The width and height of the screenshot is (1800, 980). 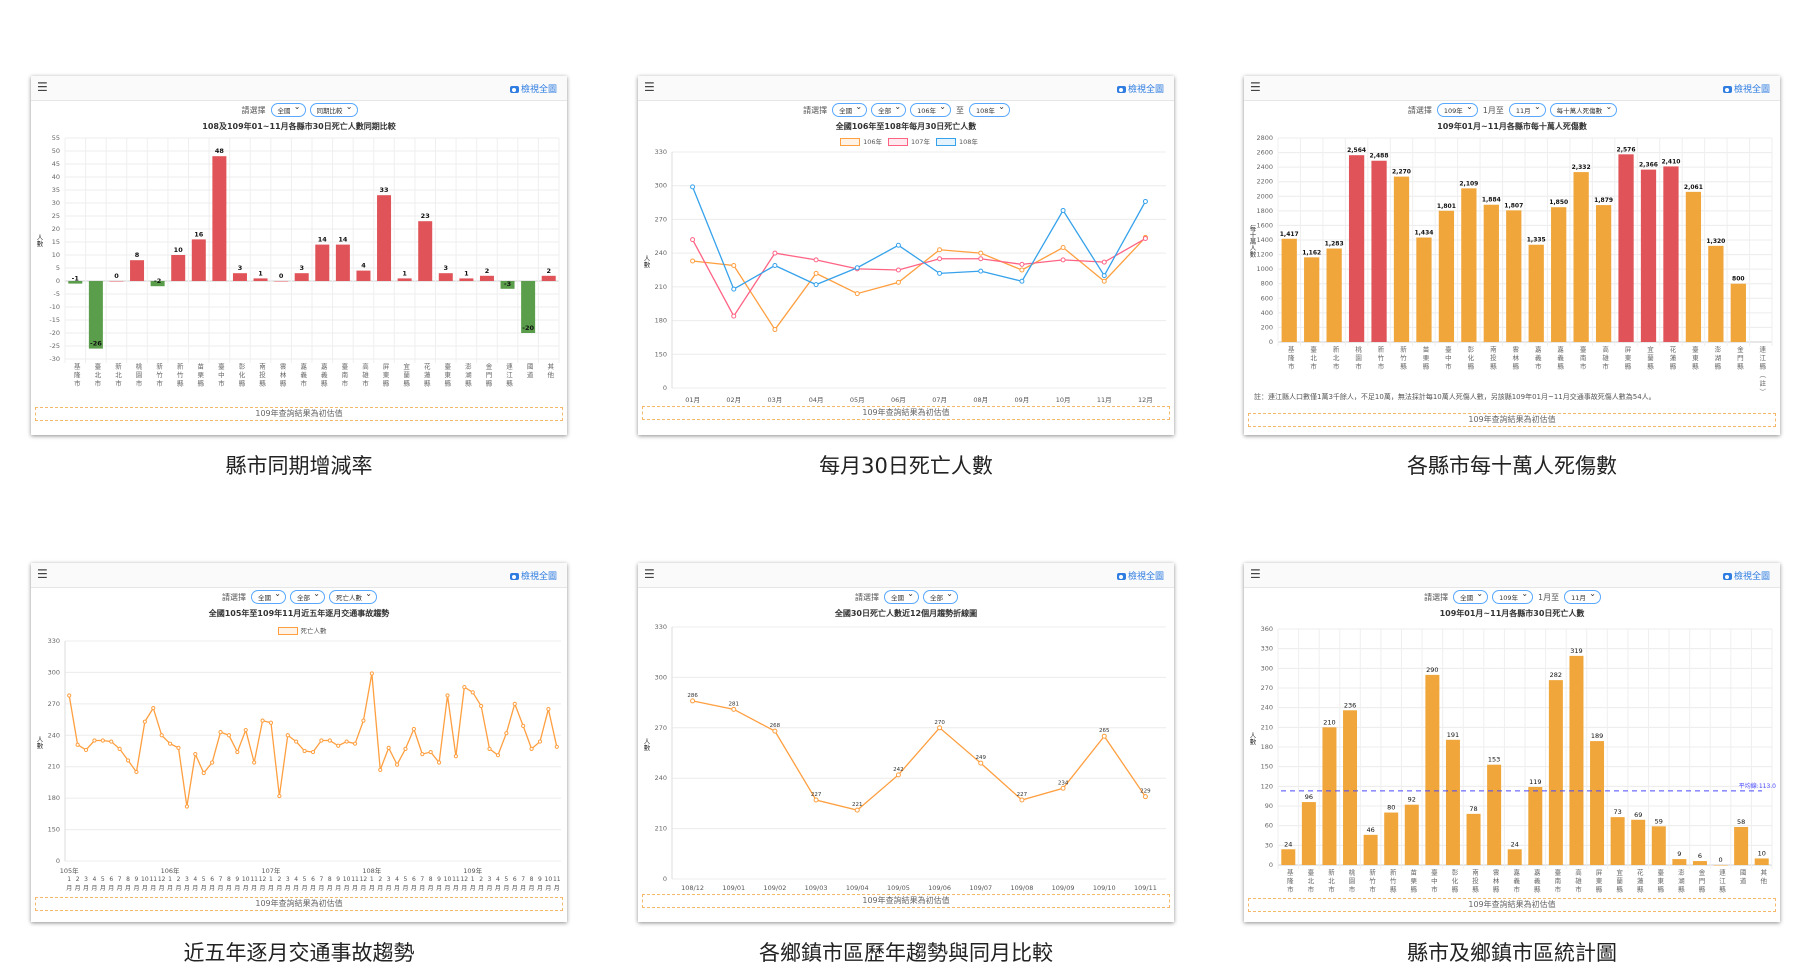 I want to click on chart-caption: 每月30日死亡人數, so click(x=906, y=466).